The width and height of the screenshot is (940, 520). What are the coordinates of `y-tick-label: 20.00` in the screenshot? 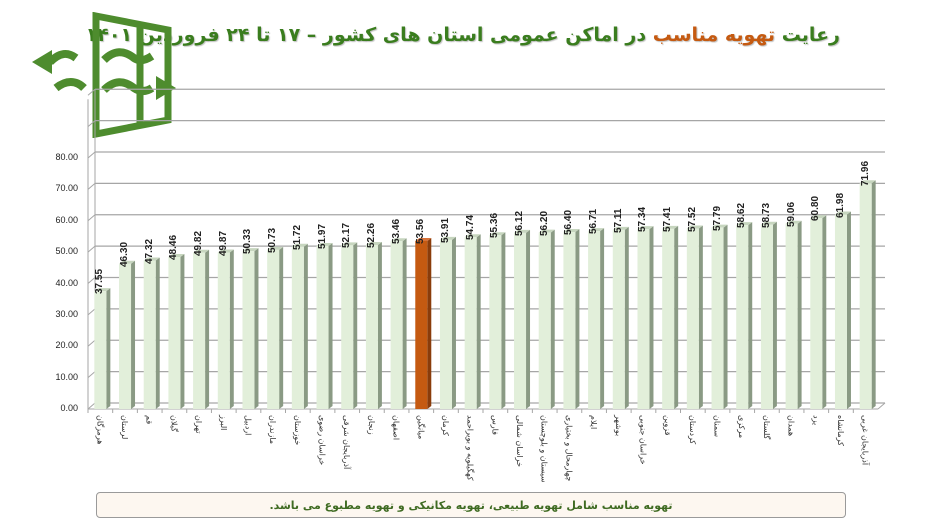 It's located at (66, 345).